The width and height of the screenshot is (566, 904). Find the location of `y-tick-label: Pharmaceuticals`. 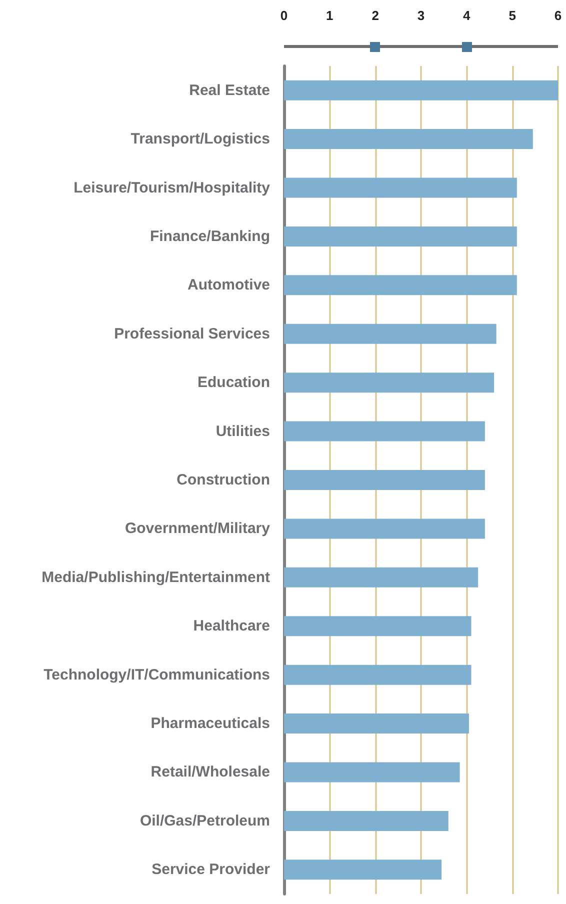

y-tick-label: Pharmaceuticals is located at coordinates (210, 723).